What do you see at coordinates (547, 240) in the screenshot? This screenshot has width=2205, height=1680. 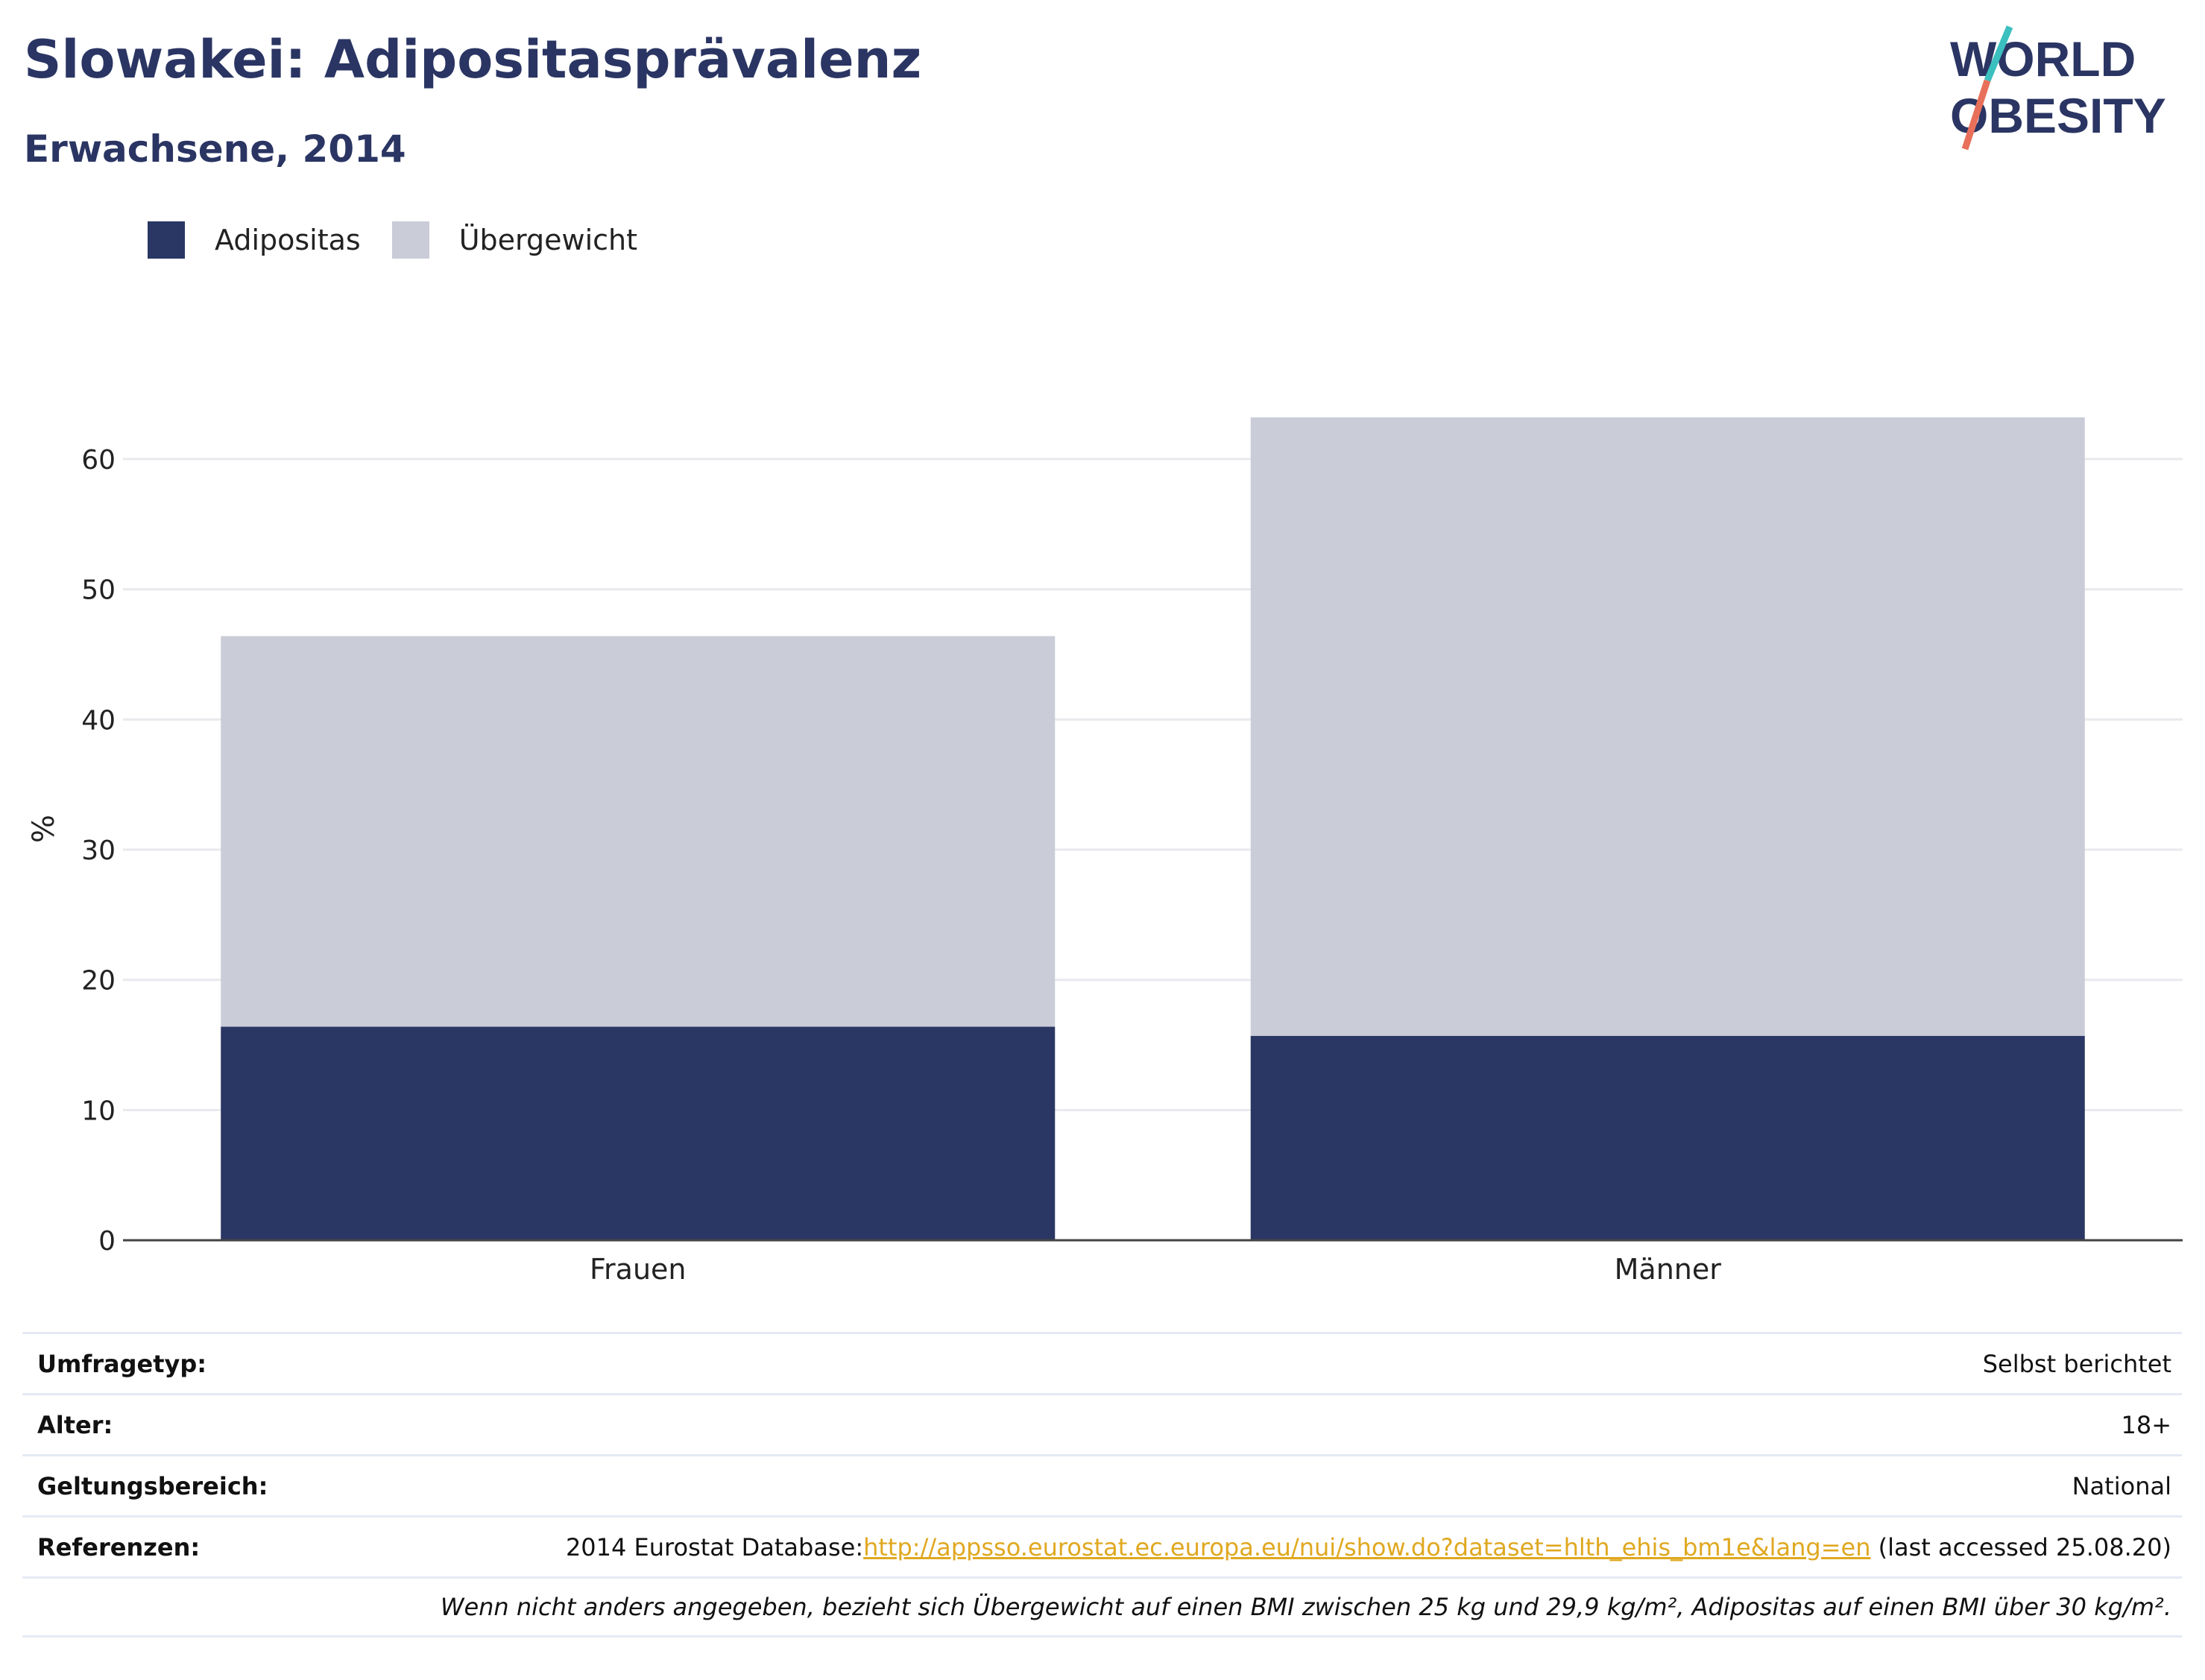 I see `legend-label-uebergewicht: Übergewicht` at bounding box center [547, 240].